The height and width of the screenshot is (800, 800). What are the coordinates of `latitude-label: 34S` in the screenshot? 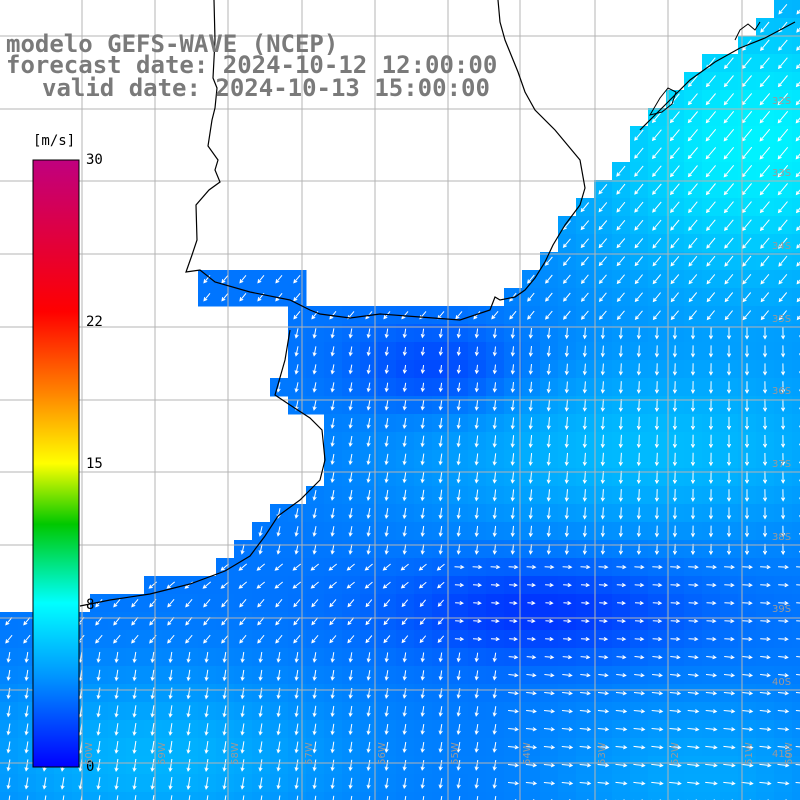 It's located at (782, 246).